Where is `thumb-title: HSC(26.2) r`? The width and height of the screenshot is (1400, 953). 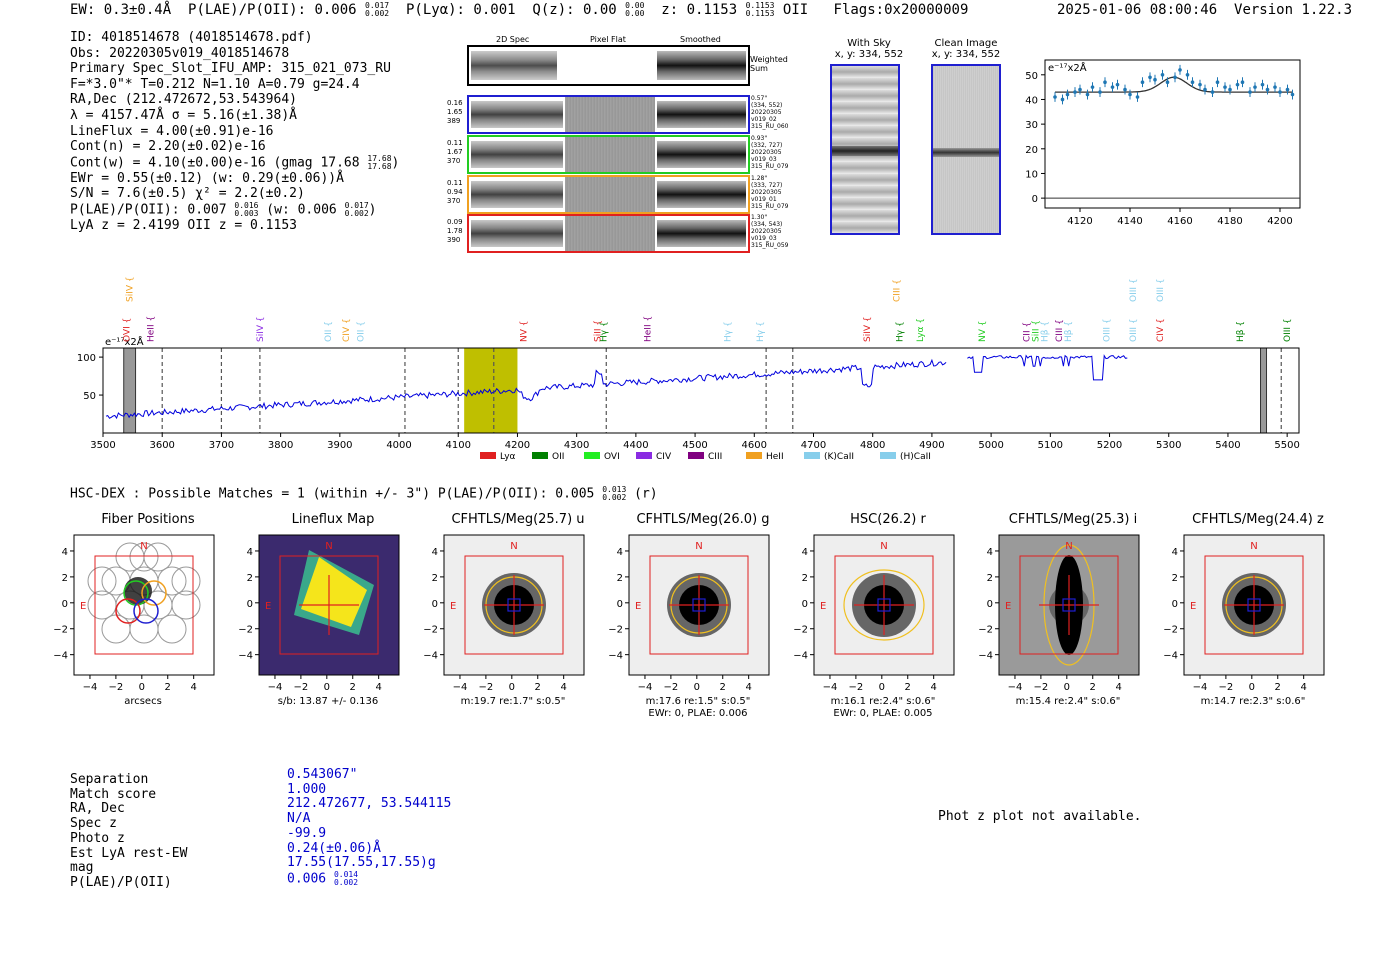 thumb-title: HSC(26.2) r is located at coordinates (888, 519).